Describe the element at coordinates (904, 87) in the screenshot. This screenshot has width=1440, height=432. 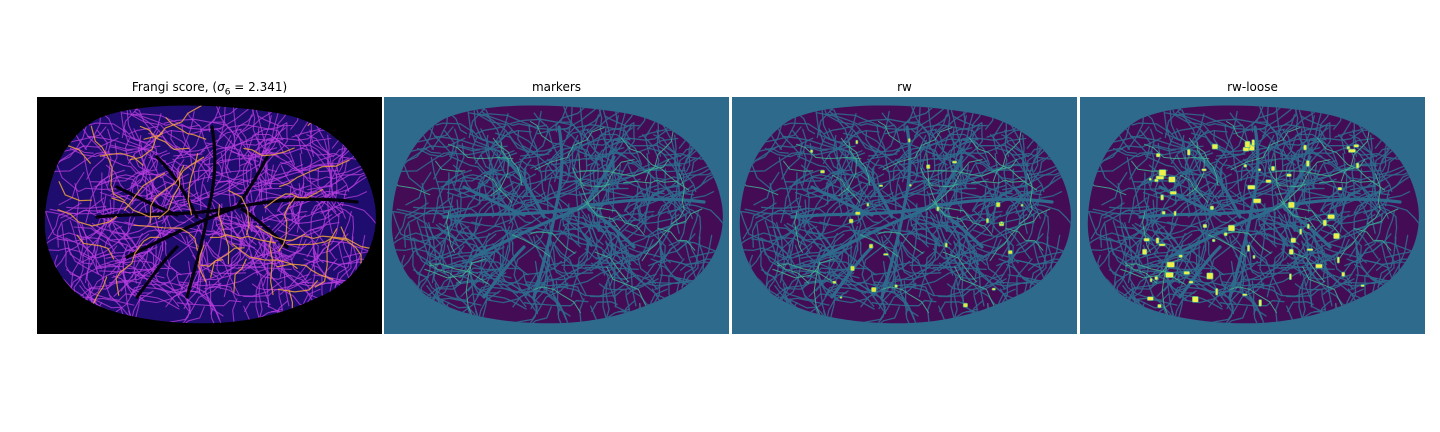
I see `panel-title-rw: rw` at that location.